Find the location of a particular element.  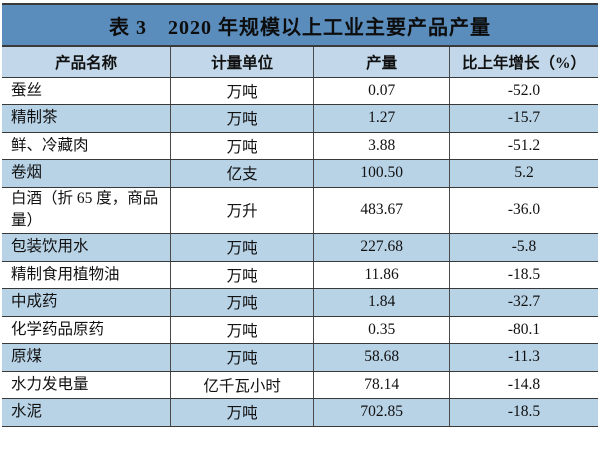

unit-cell: 万升 is located at coordinates (242, 210).